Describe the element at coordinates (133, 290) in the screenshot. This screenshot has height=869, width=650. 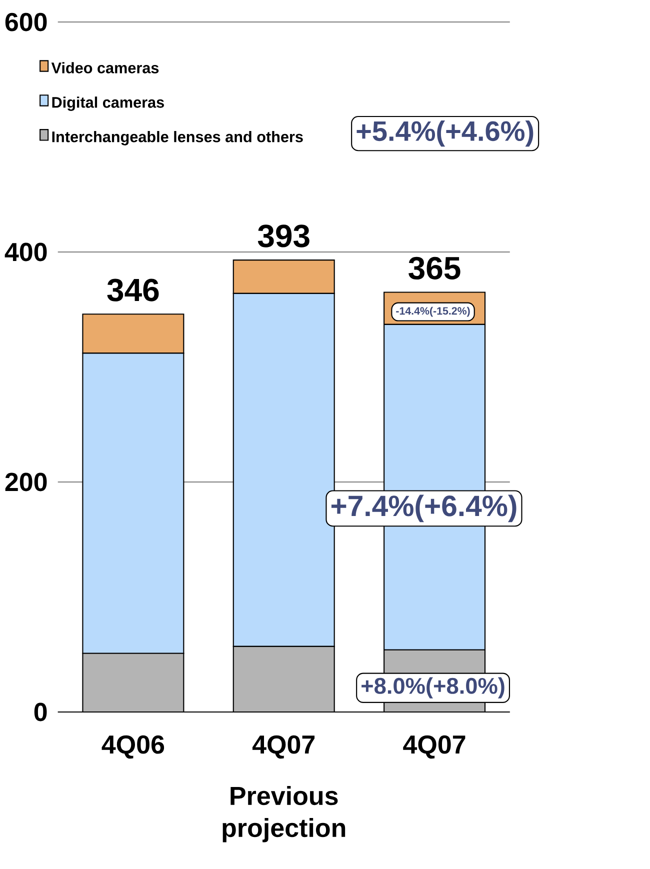
I see `total-label: 346` at that location.